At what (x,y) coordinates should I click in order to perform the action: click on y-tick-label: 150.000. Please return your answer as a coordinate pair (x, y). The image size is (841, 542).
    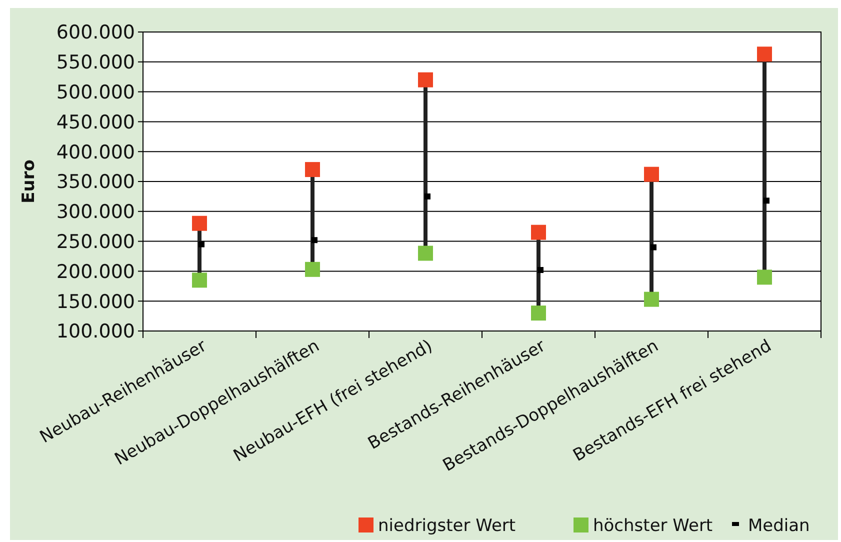
    Looking at the image, I should click on (95, 301).